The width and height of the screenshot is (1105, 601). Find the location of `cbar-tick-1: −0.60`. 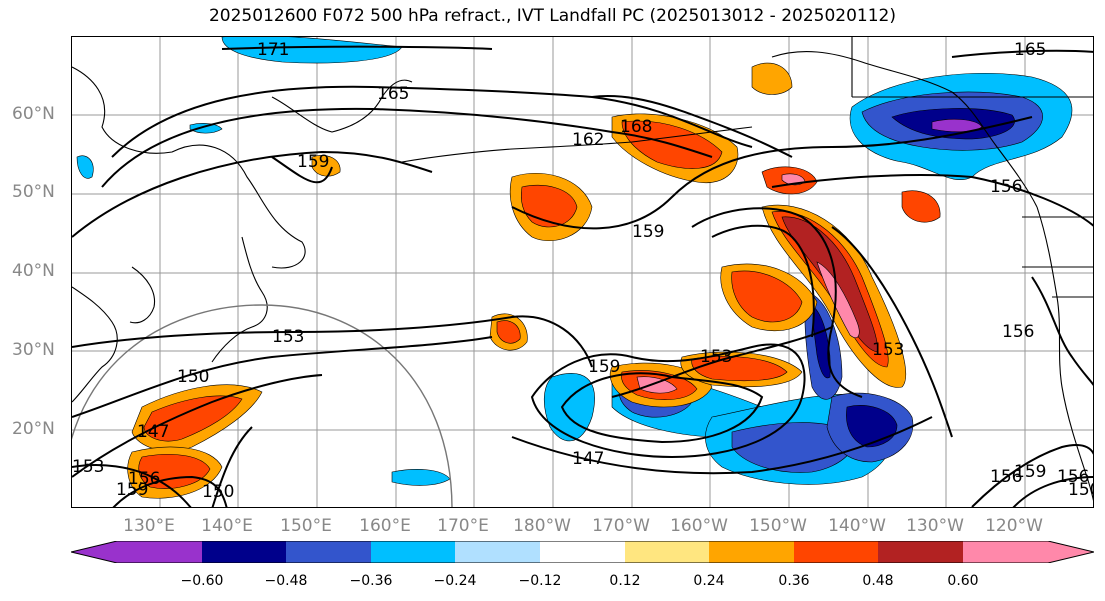

cbar-tick-1: −0.60 is located at coordinates (202, 581).